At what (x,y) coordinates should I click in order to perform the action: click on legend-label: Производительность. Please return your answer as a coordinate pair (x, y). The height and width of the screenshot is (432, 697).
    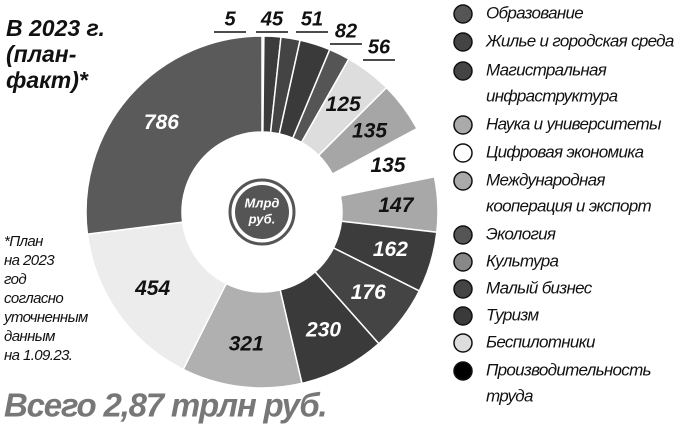
    Looking at the image, I should click on (568, 369).